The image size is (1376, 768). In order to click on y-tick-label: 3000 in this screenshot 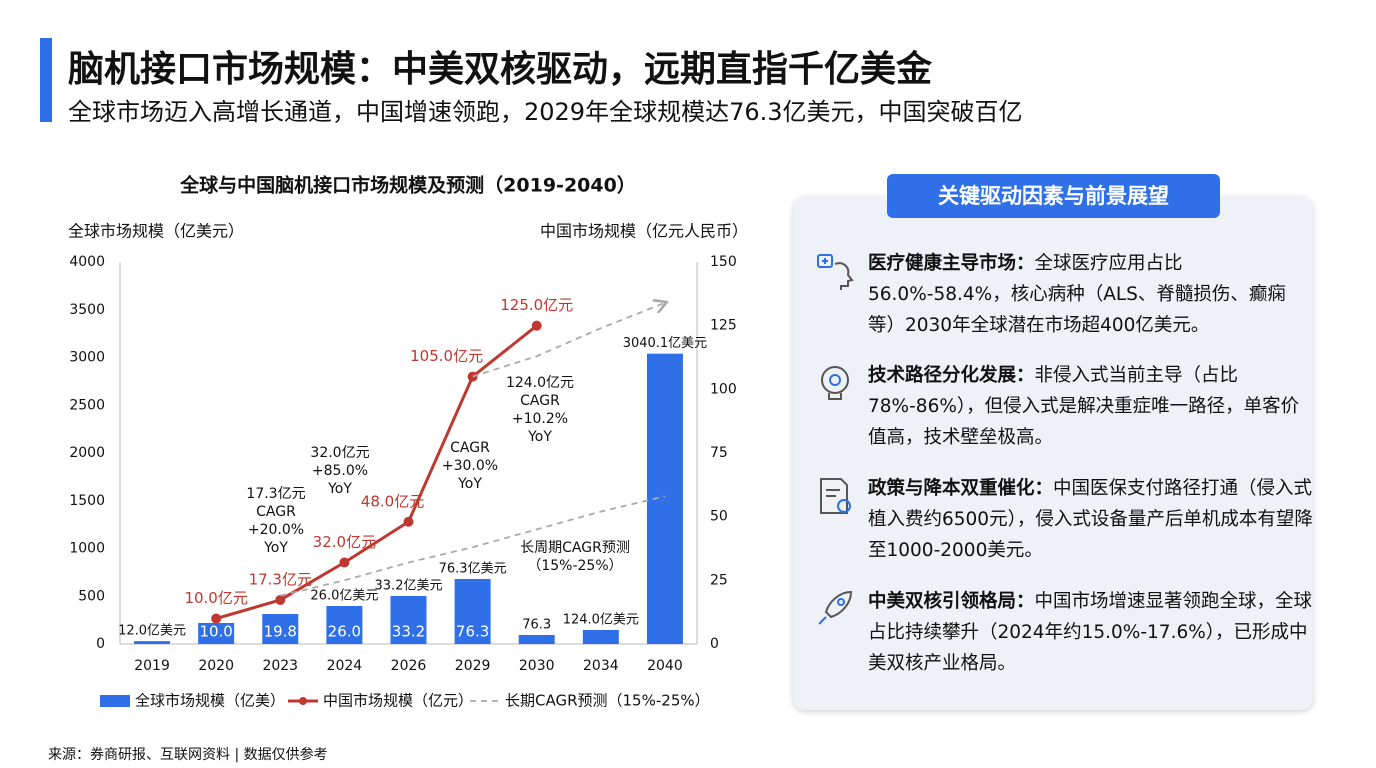, I will do `click(87, 358)`.